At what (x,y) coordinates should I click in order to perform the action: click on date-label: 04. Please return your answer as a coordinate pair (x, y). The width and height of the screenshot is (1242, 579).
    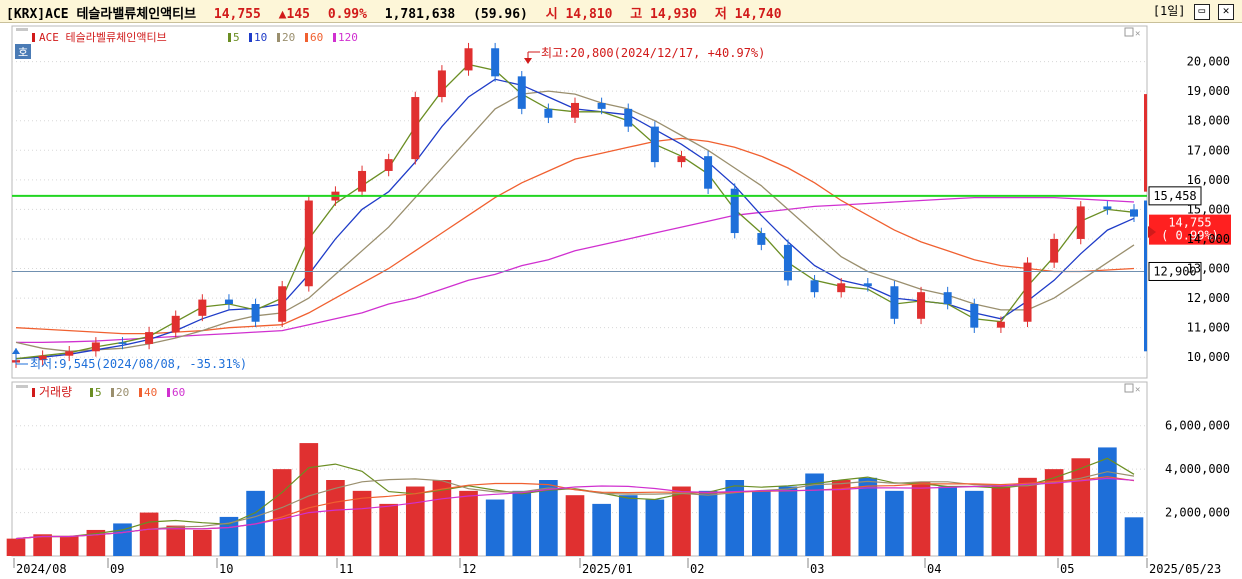
    Looking at the image, I should click on (934, 569).